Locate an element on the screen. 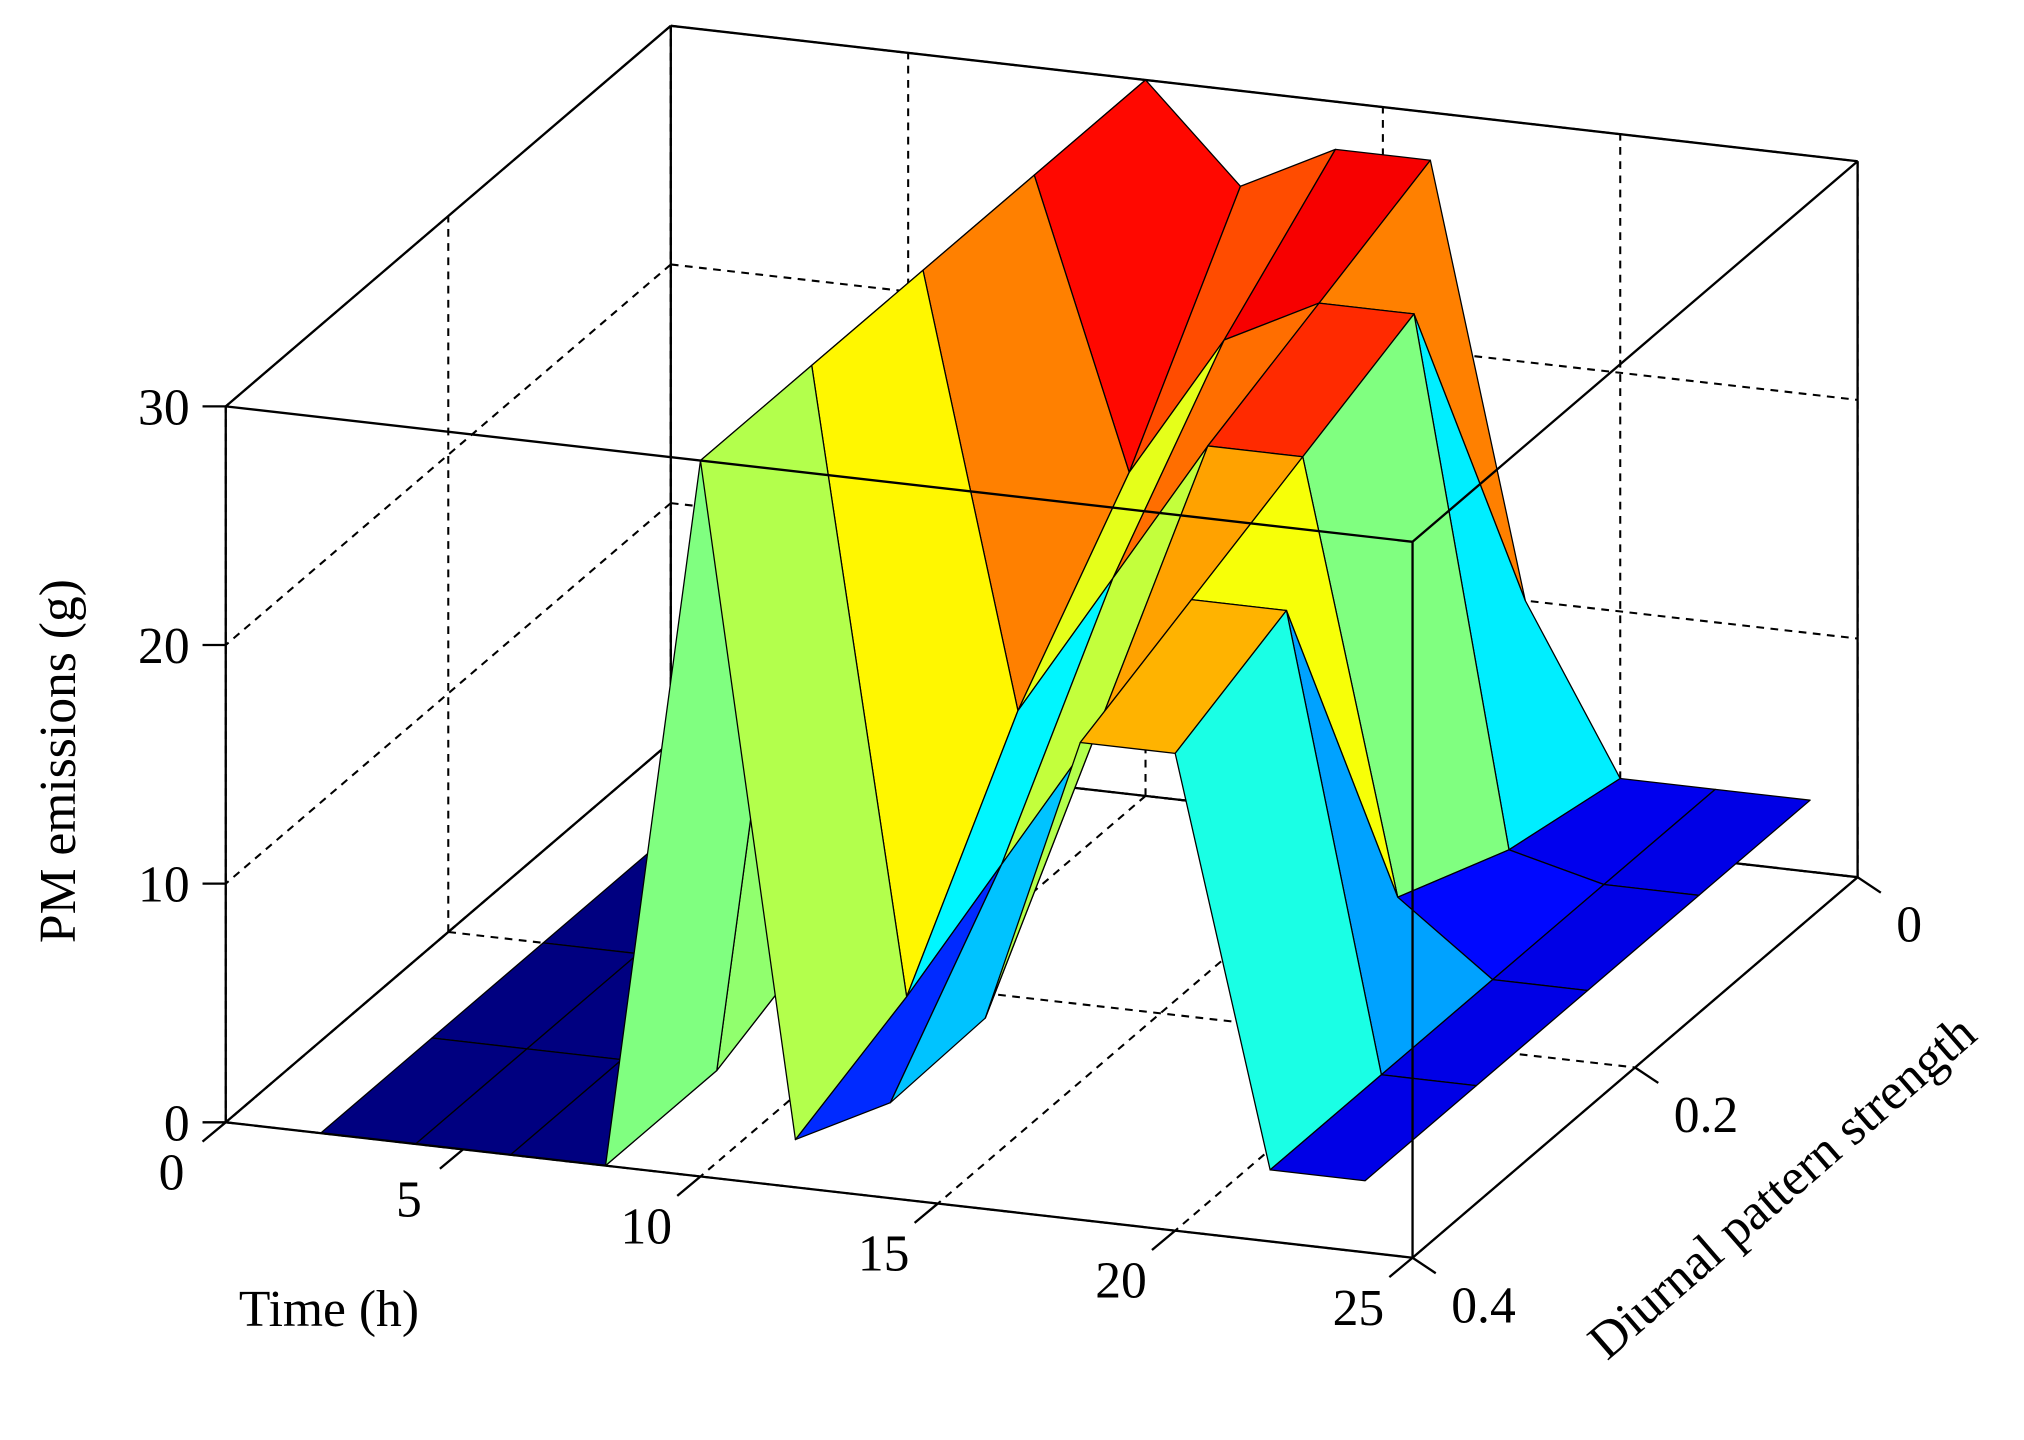  y-axis-label: Diurnal pattern strength is located at coordinates (1783, 1187).